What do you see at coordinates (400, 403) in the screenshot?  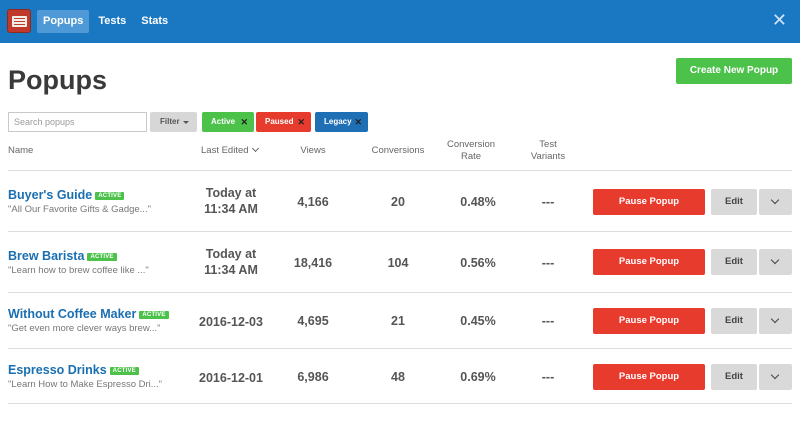 I see `table-bottom-divider` at bounding box center [400, 403].